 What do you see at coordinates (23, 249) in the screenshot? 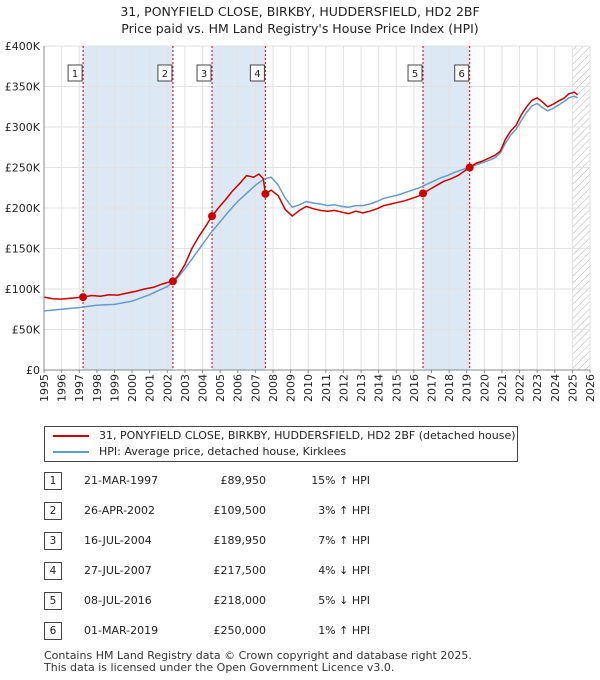
I see `y-tick-label: £150K` at bounding box center [23, 249].